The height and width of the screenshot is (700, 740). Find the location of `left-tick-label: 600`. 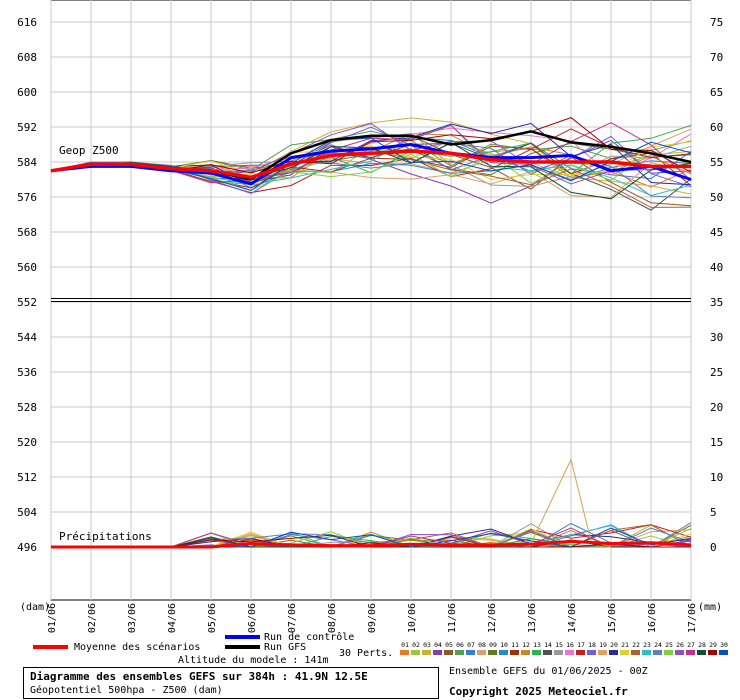

left-tick-label: 600 is located at coordinates (27, 92).